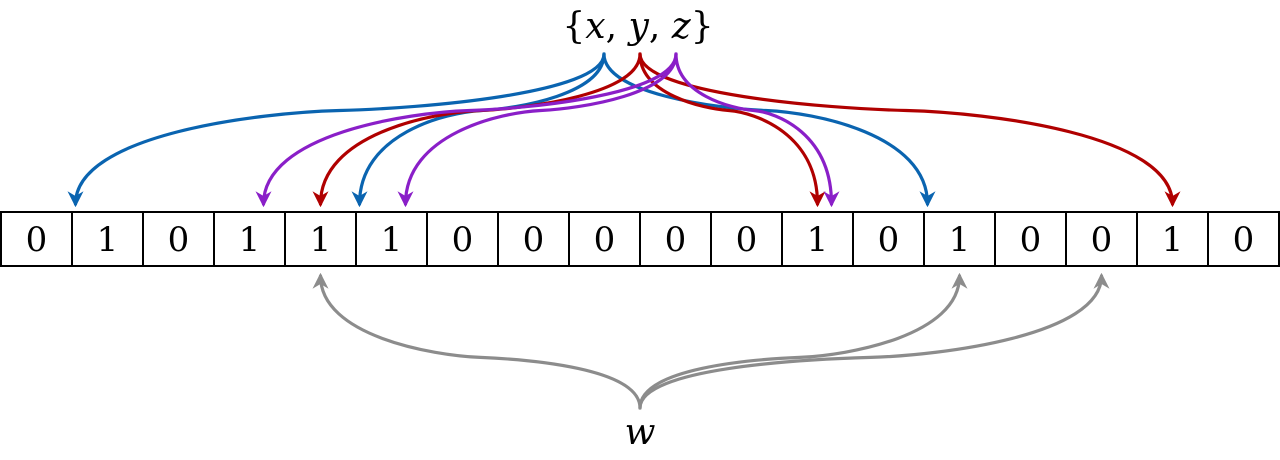  Describe the element at coordinates (702, 26) in the screenshot. I see `set-close-brace: }` at that location.